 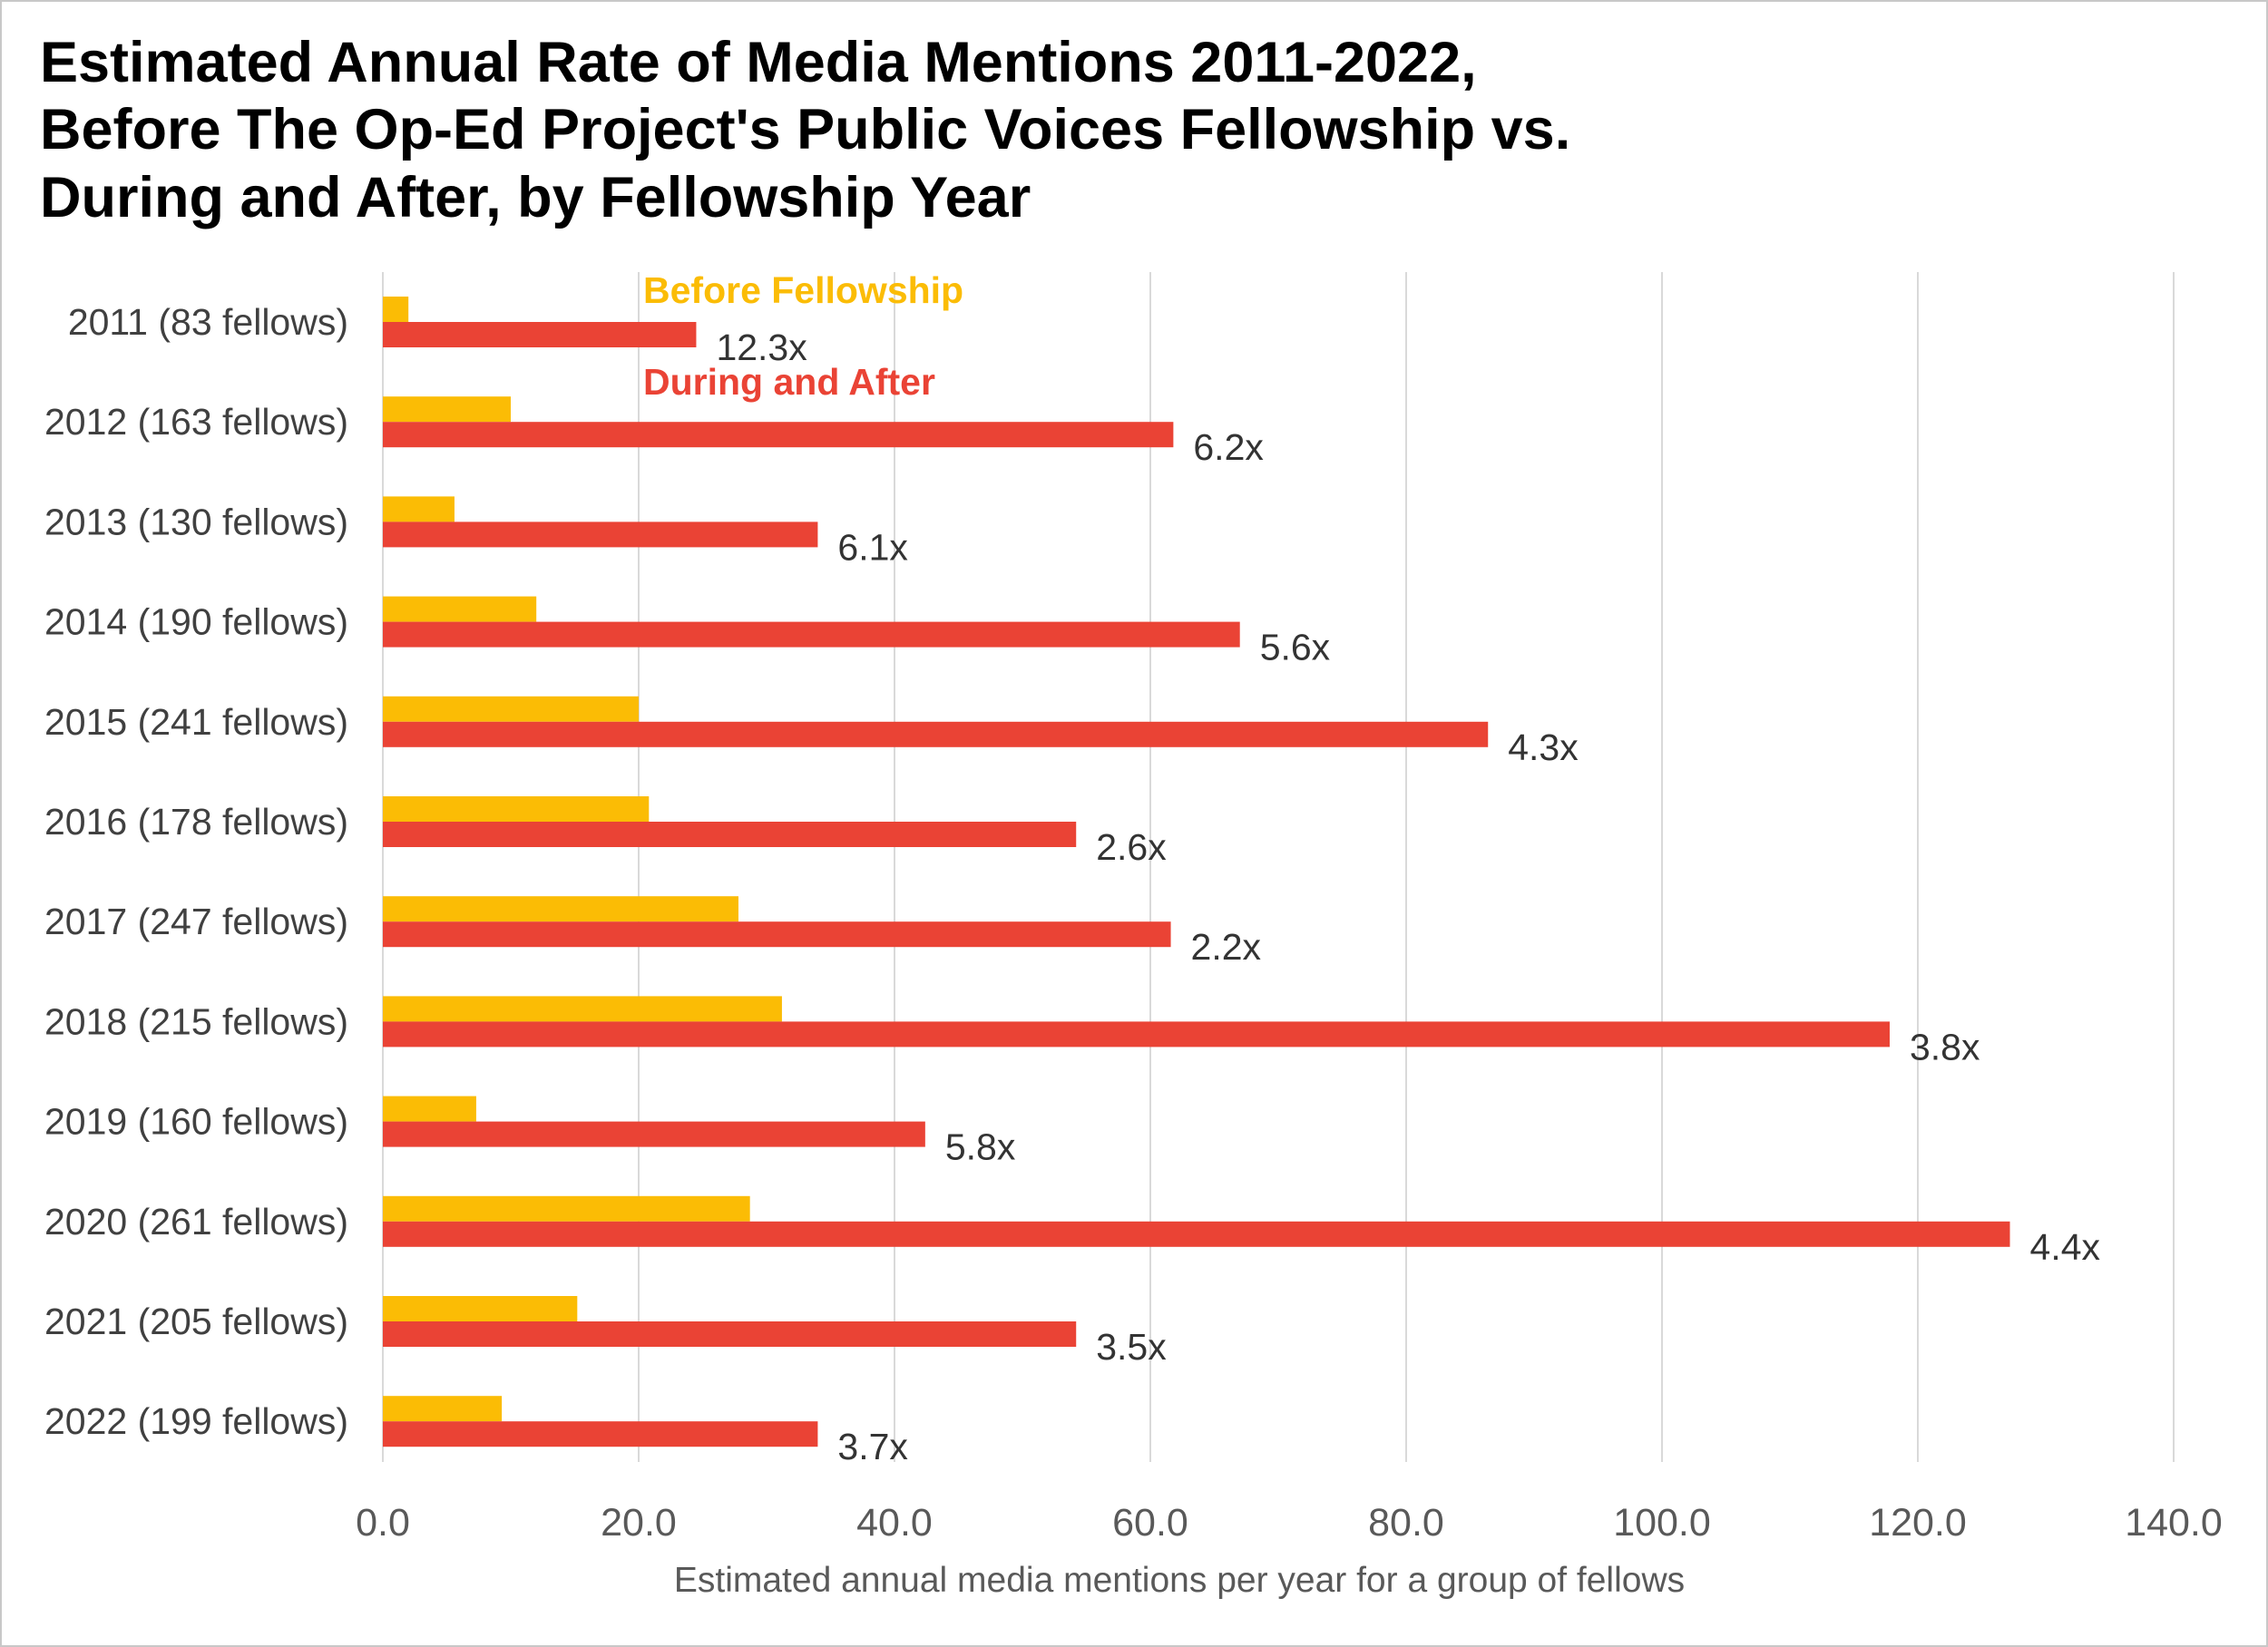 What do you see at coordinates (789, 382) in the screenshot?
I see `legend-during-and-after: During and After` at bounding box center [789, 382].